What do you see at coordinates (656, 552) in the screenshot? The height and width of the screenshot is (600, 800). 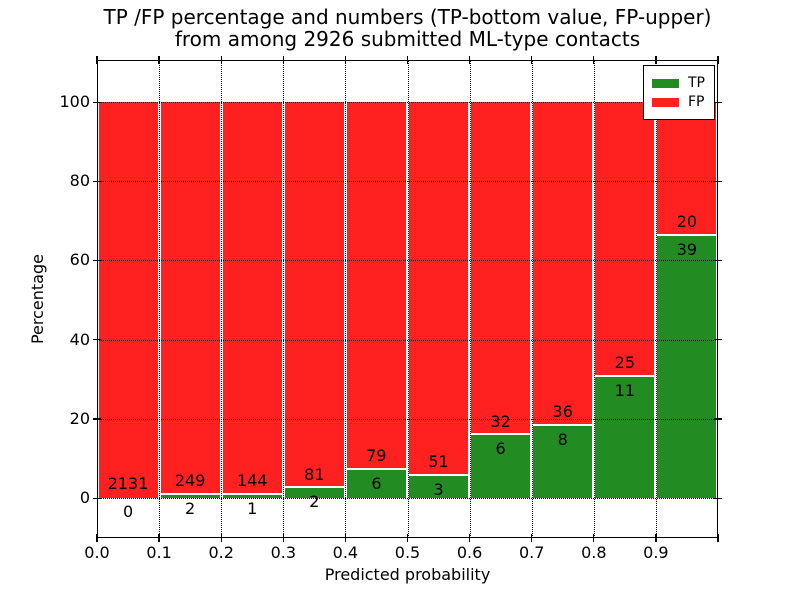 I see `x-tick-label: 0.9` at bounding box center [656, 552].